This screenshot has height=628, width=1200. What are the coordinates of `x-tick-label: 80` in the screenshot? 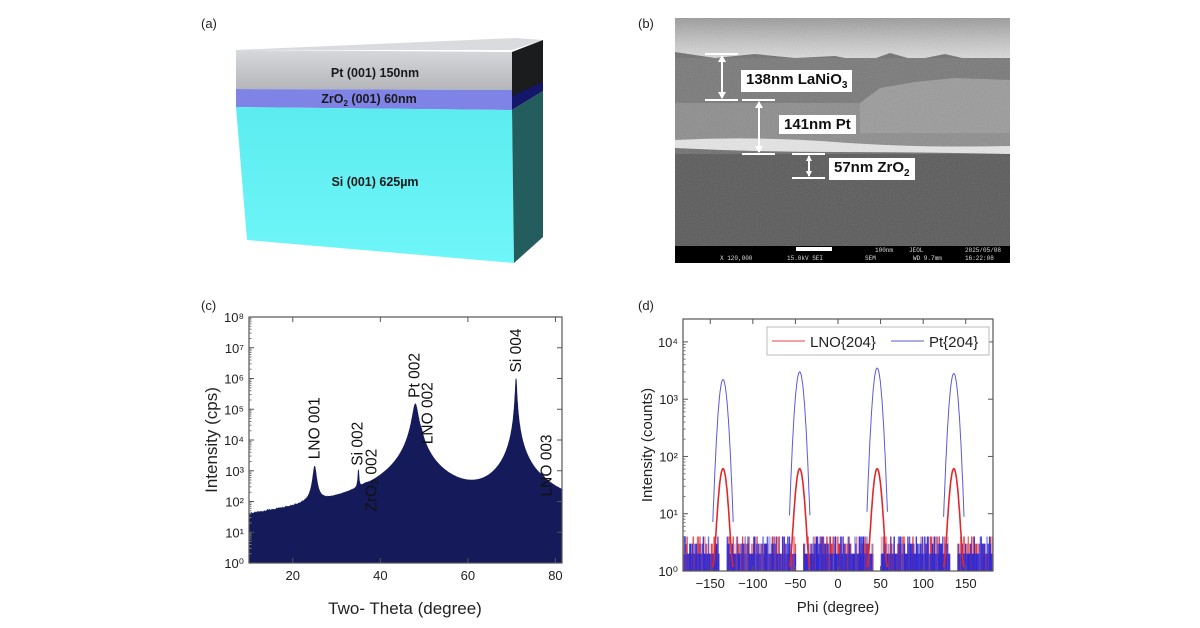 It's located at (555, 575).